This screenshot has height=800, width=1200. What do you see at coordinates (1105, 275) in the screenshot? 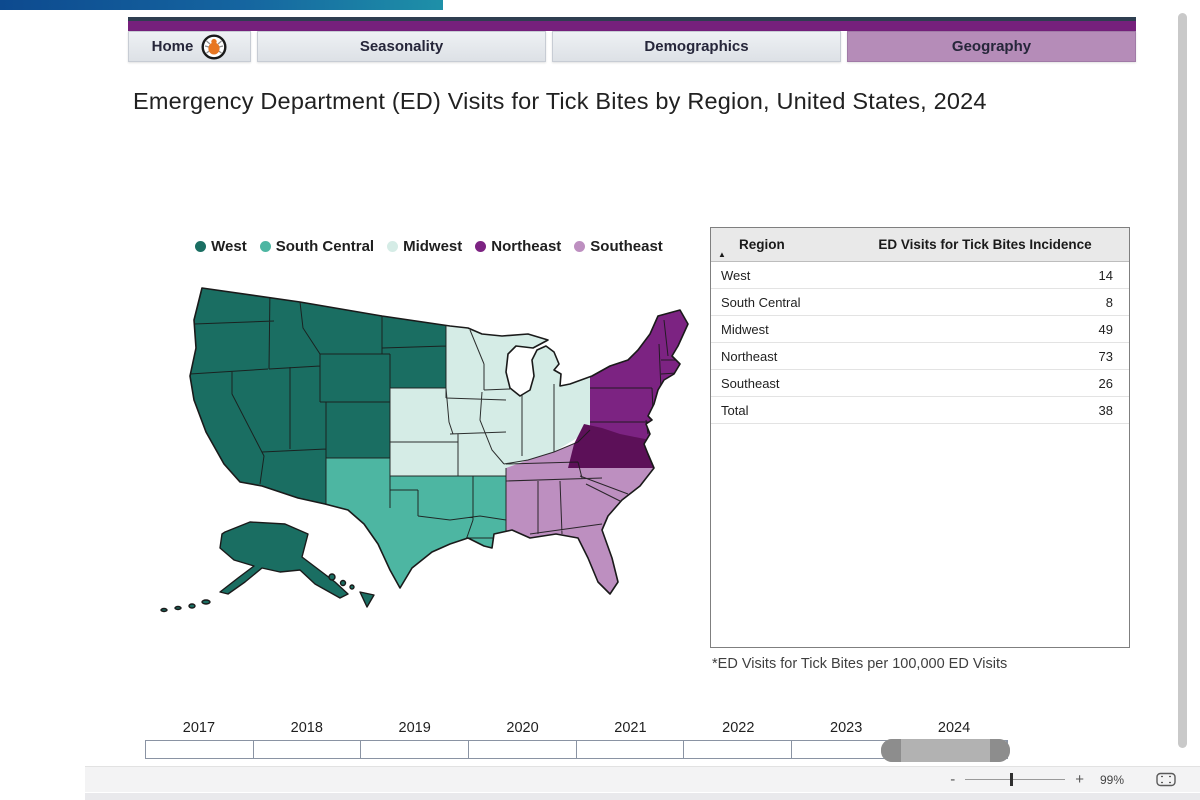
I see `cell-value: 14` at bounding box center [1105, 275].